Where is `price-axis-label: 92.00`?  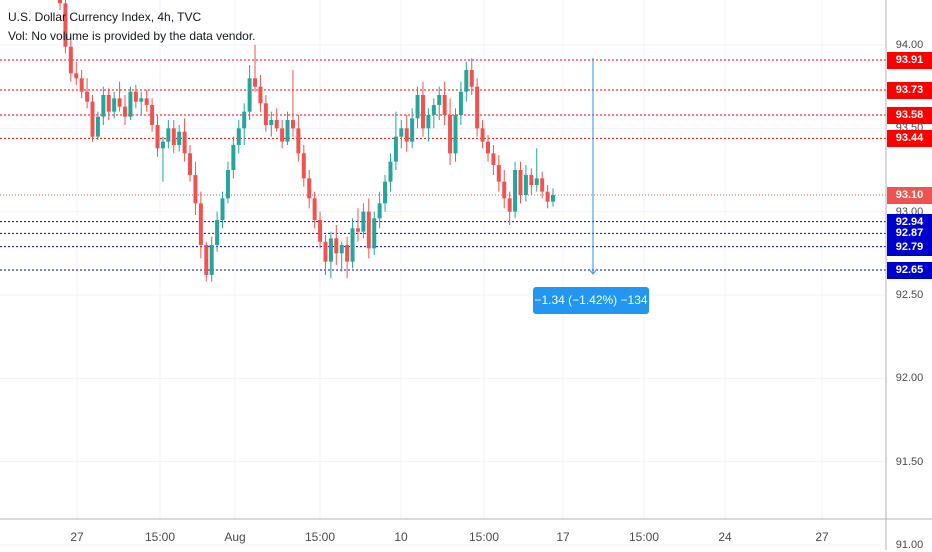 price-axis-label: 92.00 is located at coordinates (909, 378).